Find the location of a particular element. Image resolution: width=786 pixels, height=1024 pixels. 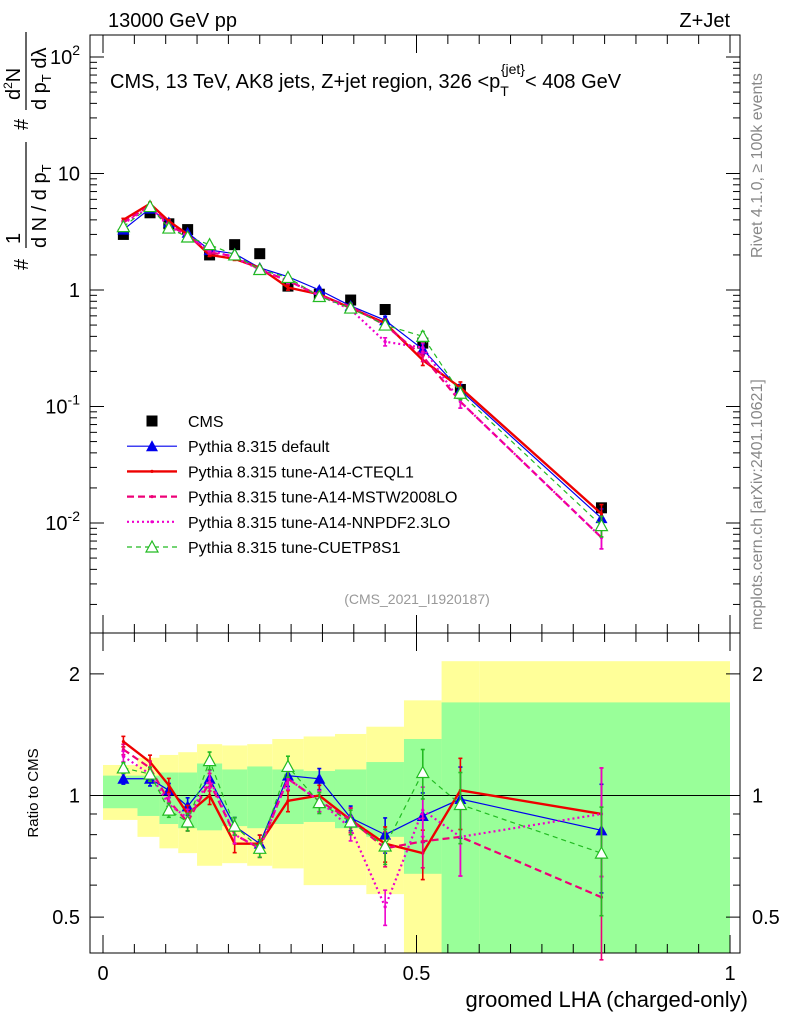

series-cuetp8s1 is located at coordinates (362, 832).